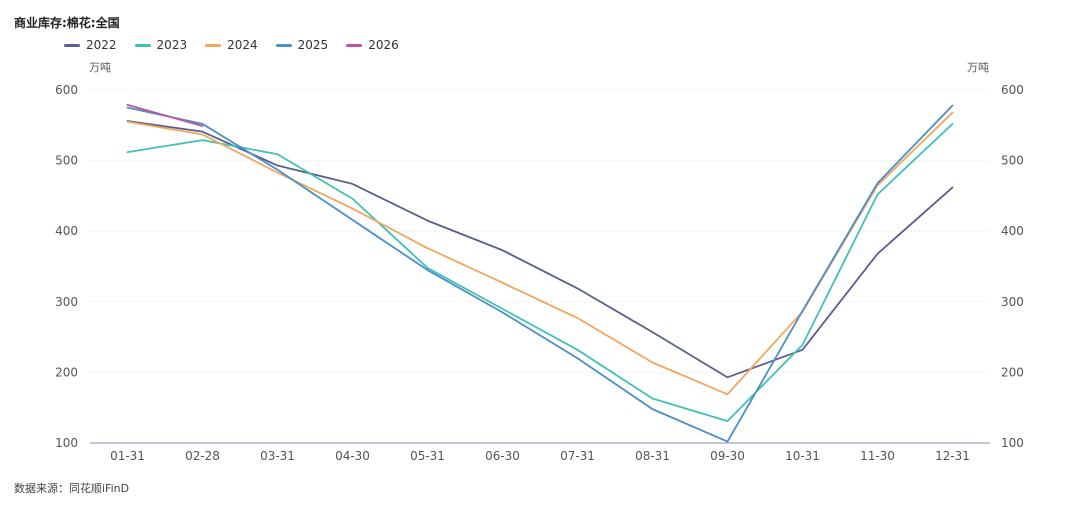 This screenshot has height=509, width=1080. Describe the element at coordinates (383, 45) in the screenshot. I see `legend-label: 2026` at that location.